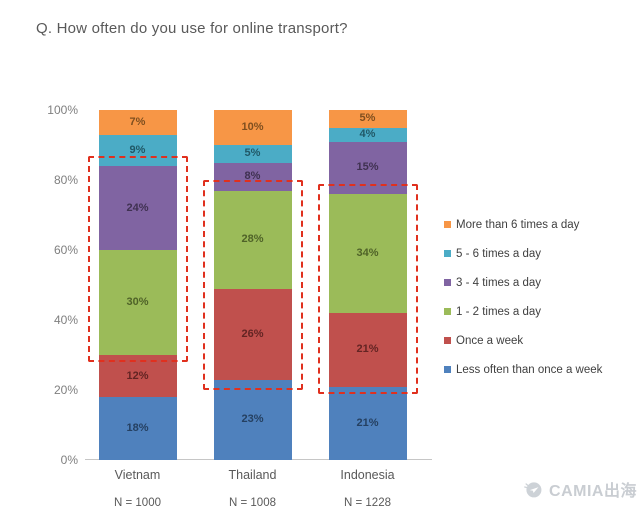 Image resolution: width=643 pixels, height=522 pixels. I want to click on legend-item: 5 - 6 times a day, so click(523, 253).